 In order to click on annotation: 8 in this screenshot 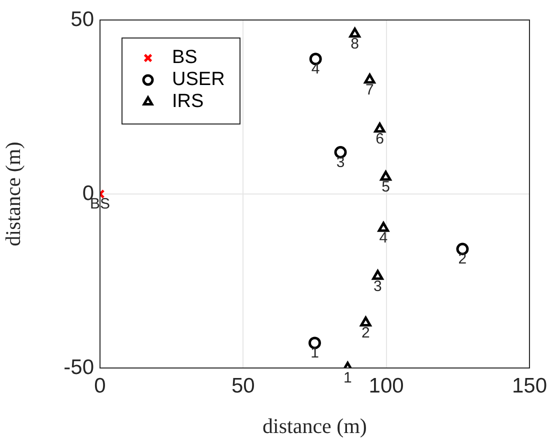, I will do `click(354, 44)`.